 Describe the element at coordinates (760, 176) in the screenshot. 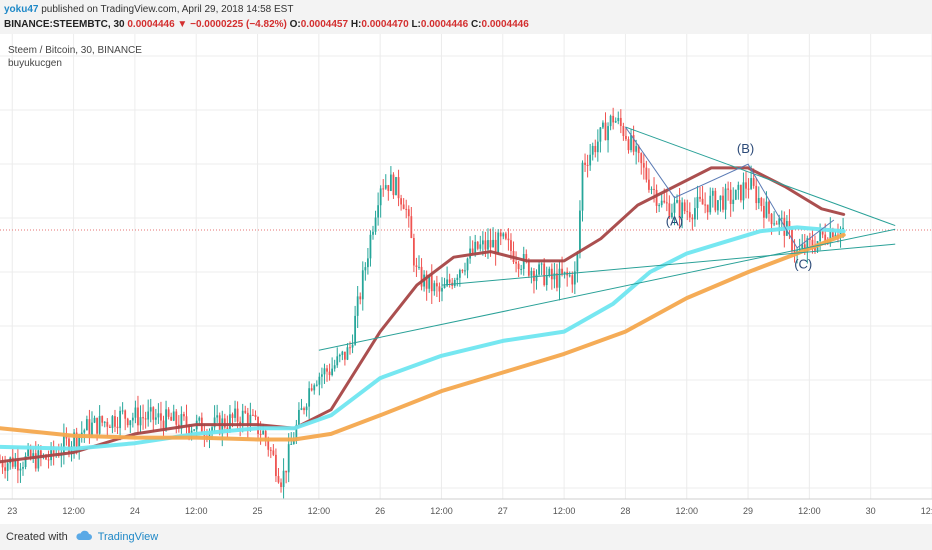

I see `trendline` at that location.